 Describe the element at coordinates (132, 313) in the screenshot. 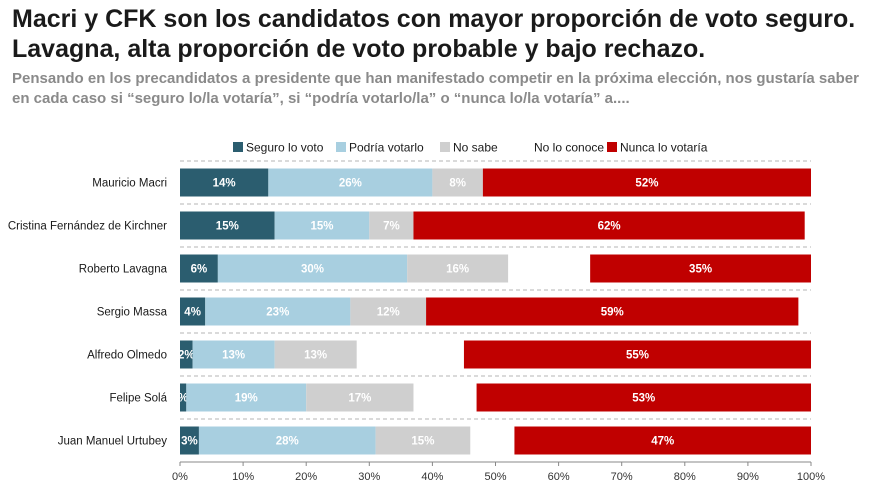

I see `category-label: Sergio Massa` at that location.